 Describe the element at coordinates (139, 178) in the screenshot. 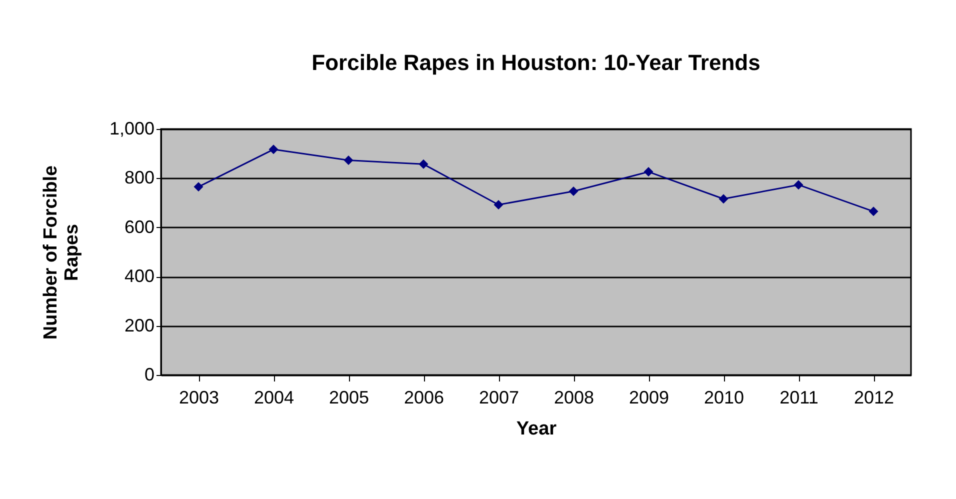

I see `y-tick-label: 800` at that location.